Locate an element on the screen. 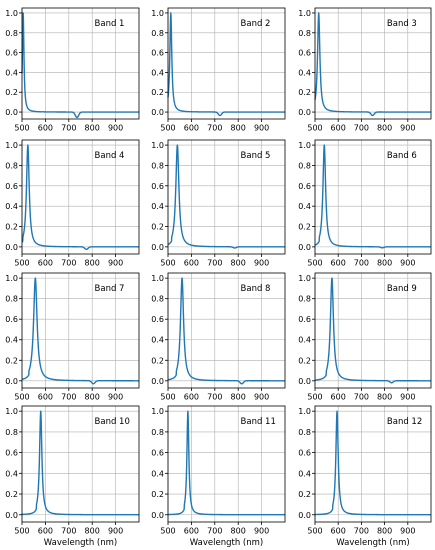  panel-4-xtick-label: 900 is located at coordinates (115, 263).